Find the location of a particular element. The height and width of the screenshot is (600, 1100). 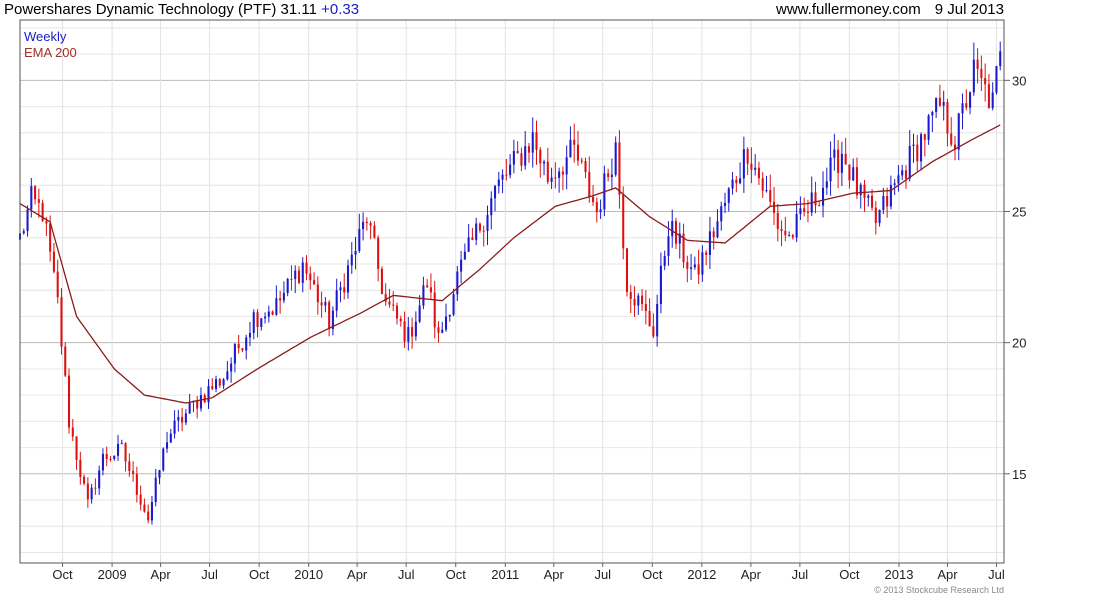

source-site-link: www.fullermoney.com is located at coordinates (848, 9).